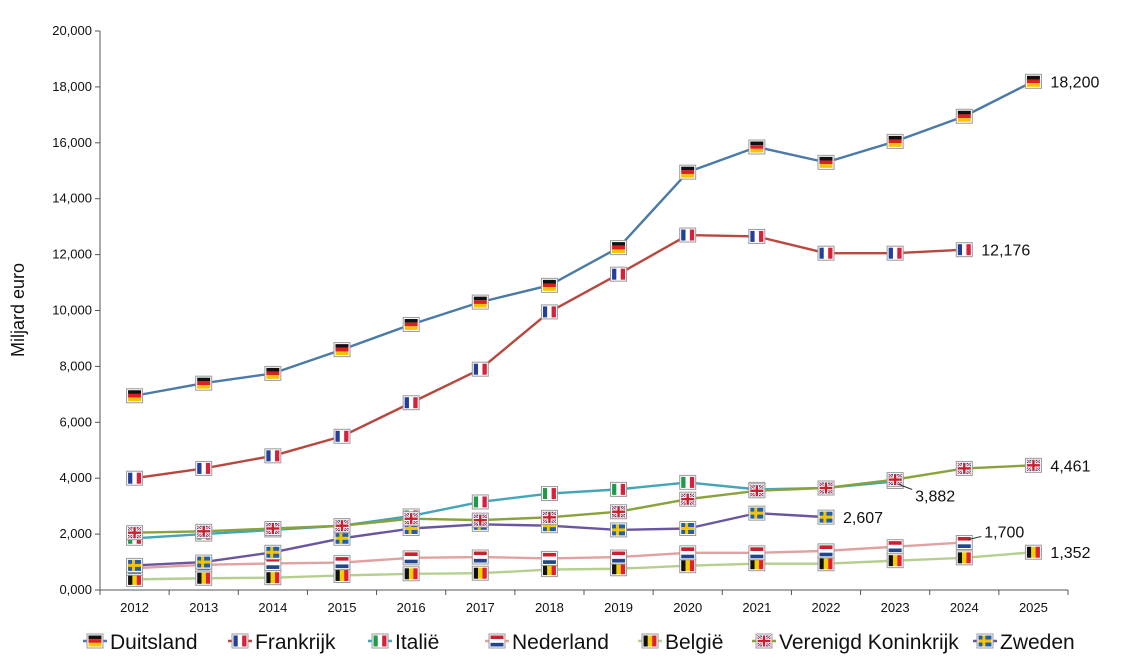  What do you see at coordinates (72, 86) in the screenshot?
I see `y-tick-label: 18,000` at bounding box center [72, 86].